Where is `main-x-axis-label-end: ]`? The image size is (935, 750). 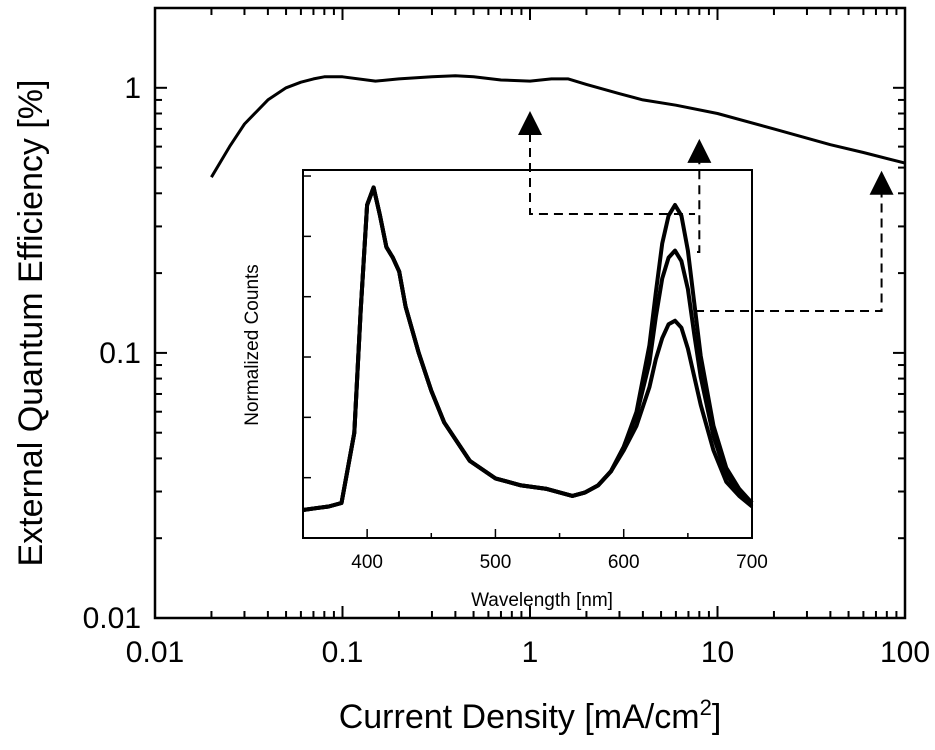
main-x-axis-label-end: ] is located at coordinates (716, 717).